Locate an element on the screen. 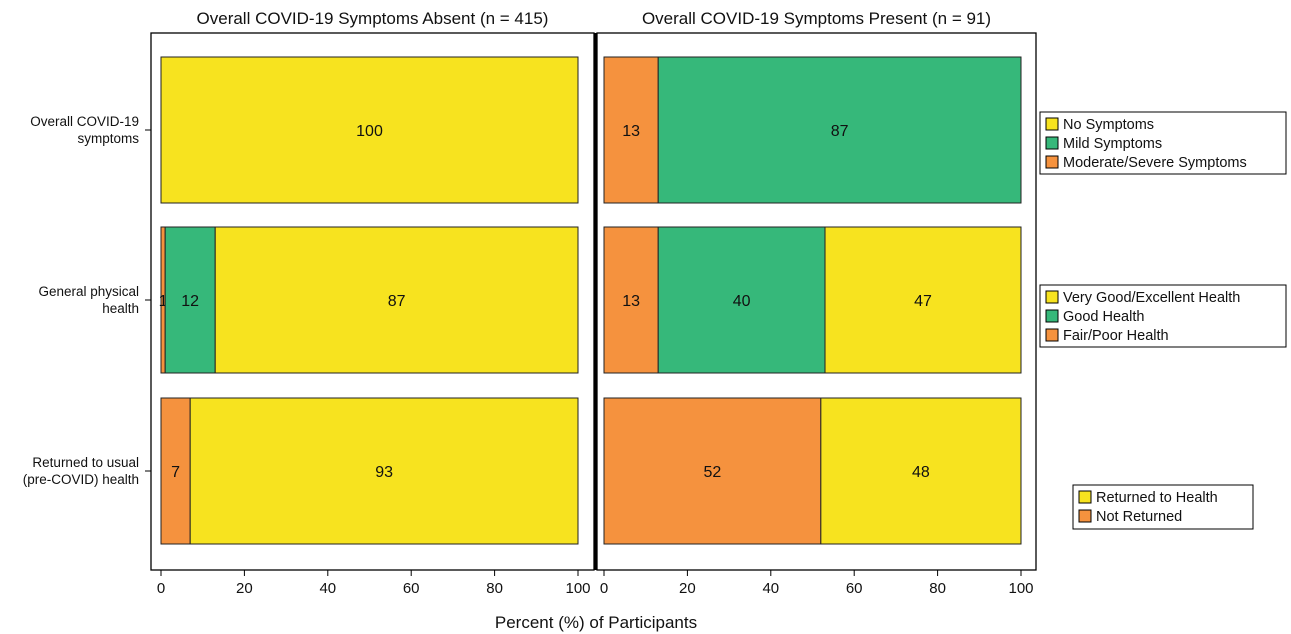 The image size is (1291, 634). x-axis-label: Percent (%) of Participants is located at coordinates (596, 622).